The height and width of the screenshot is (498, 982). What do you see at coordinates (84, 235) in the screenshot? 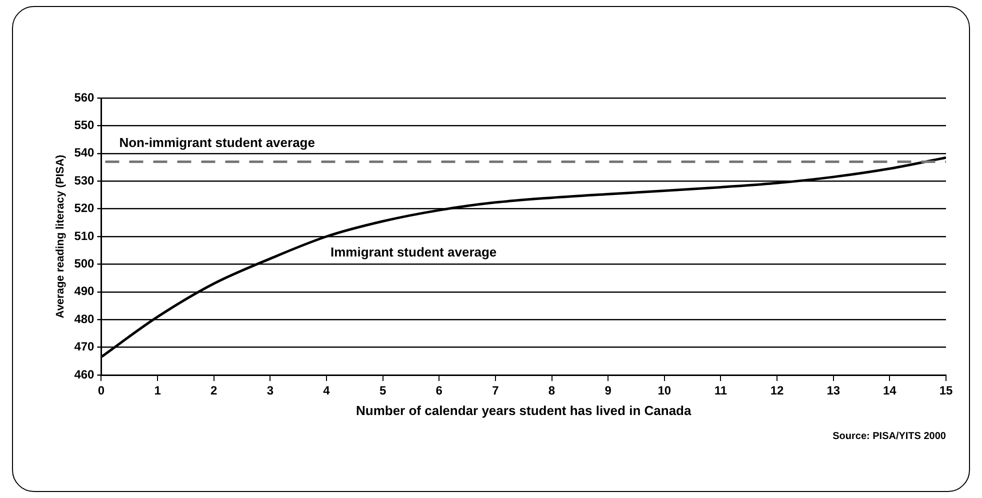
I see `y-tick-label: 510` at bounding box center [84, 235].